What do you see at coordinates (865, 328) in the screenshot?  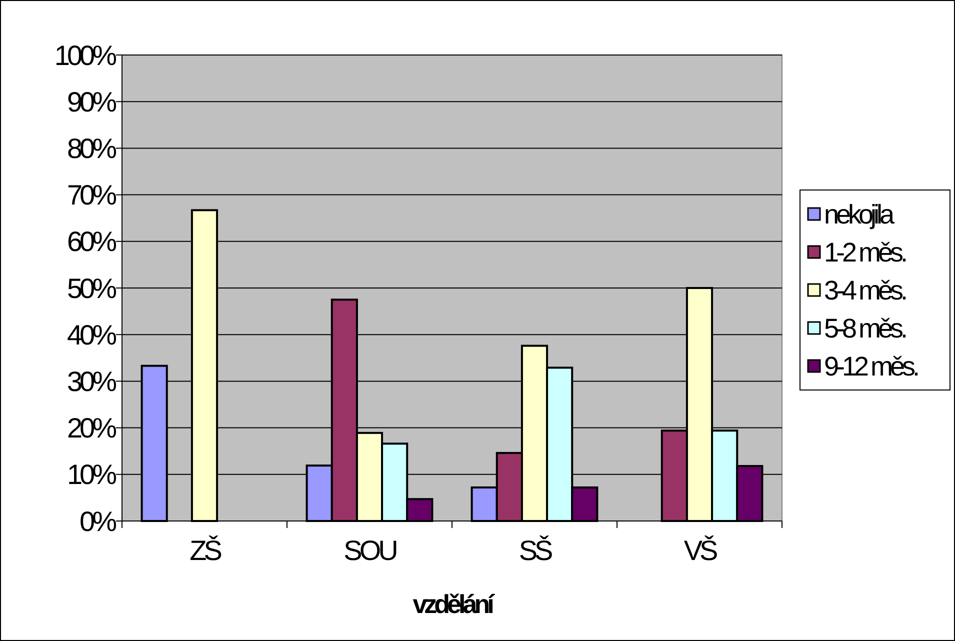 I see `legend-label: 5-8 měs.` at bounding box center [865, 328].